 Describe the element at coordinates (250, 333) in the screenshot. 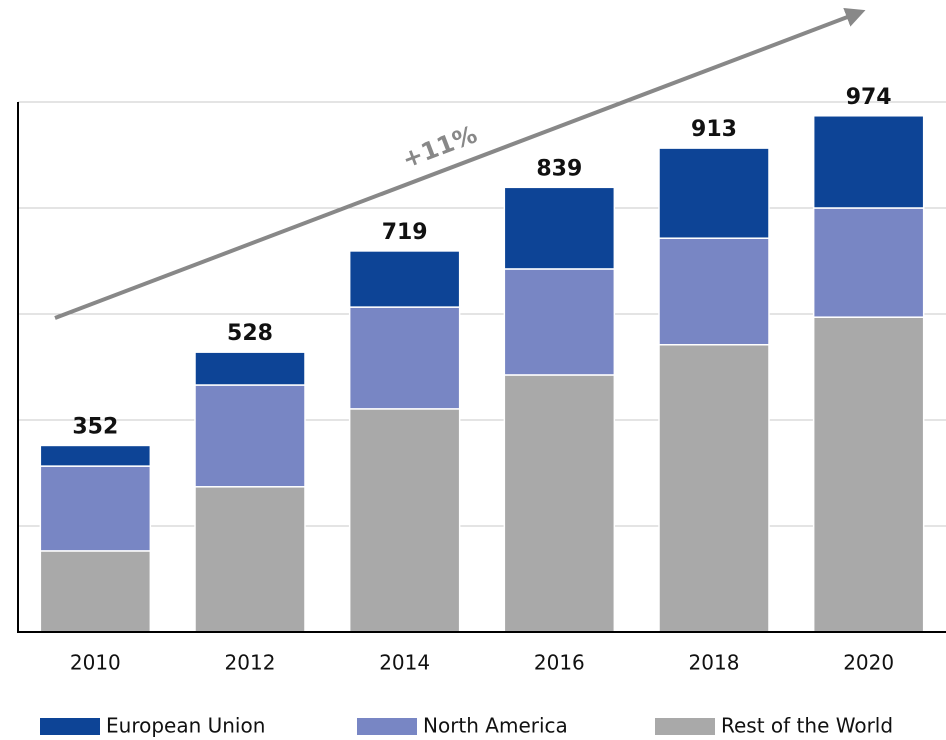

I see `total-label: 528` at that location.